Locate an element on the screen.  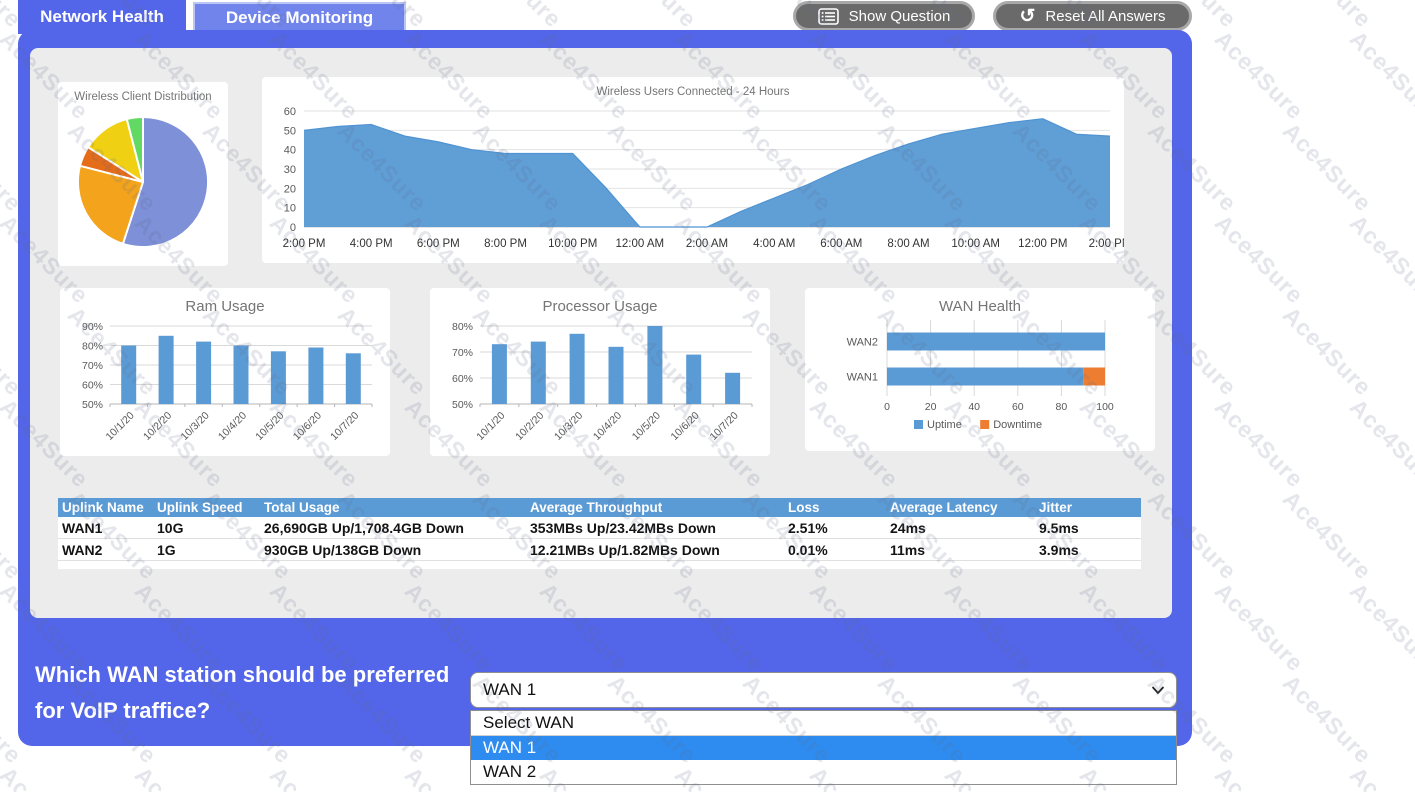
tab-device-monitoring: Device Monitoring is located at coordinates (299, 17).